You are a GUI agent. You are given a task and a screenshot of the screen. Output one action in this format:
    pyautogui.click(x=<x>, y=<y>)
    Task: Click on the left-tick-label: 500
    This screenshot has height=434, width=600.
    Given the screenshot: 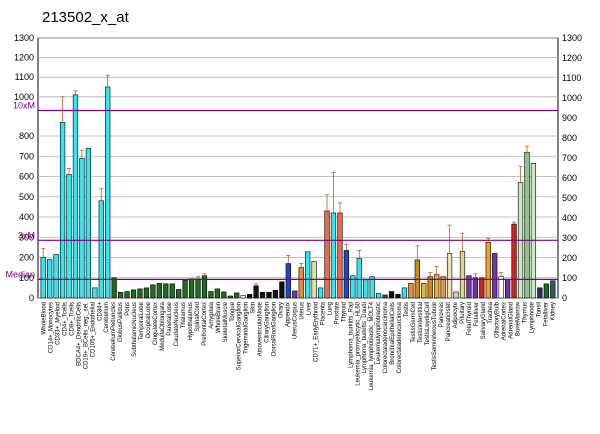 What is the action you would take?
    pyautogui.click(x=26, y=197)
    